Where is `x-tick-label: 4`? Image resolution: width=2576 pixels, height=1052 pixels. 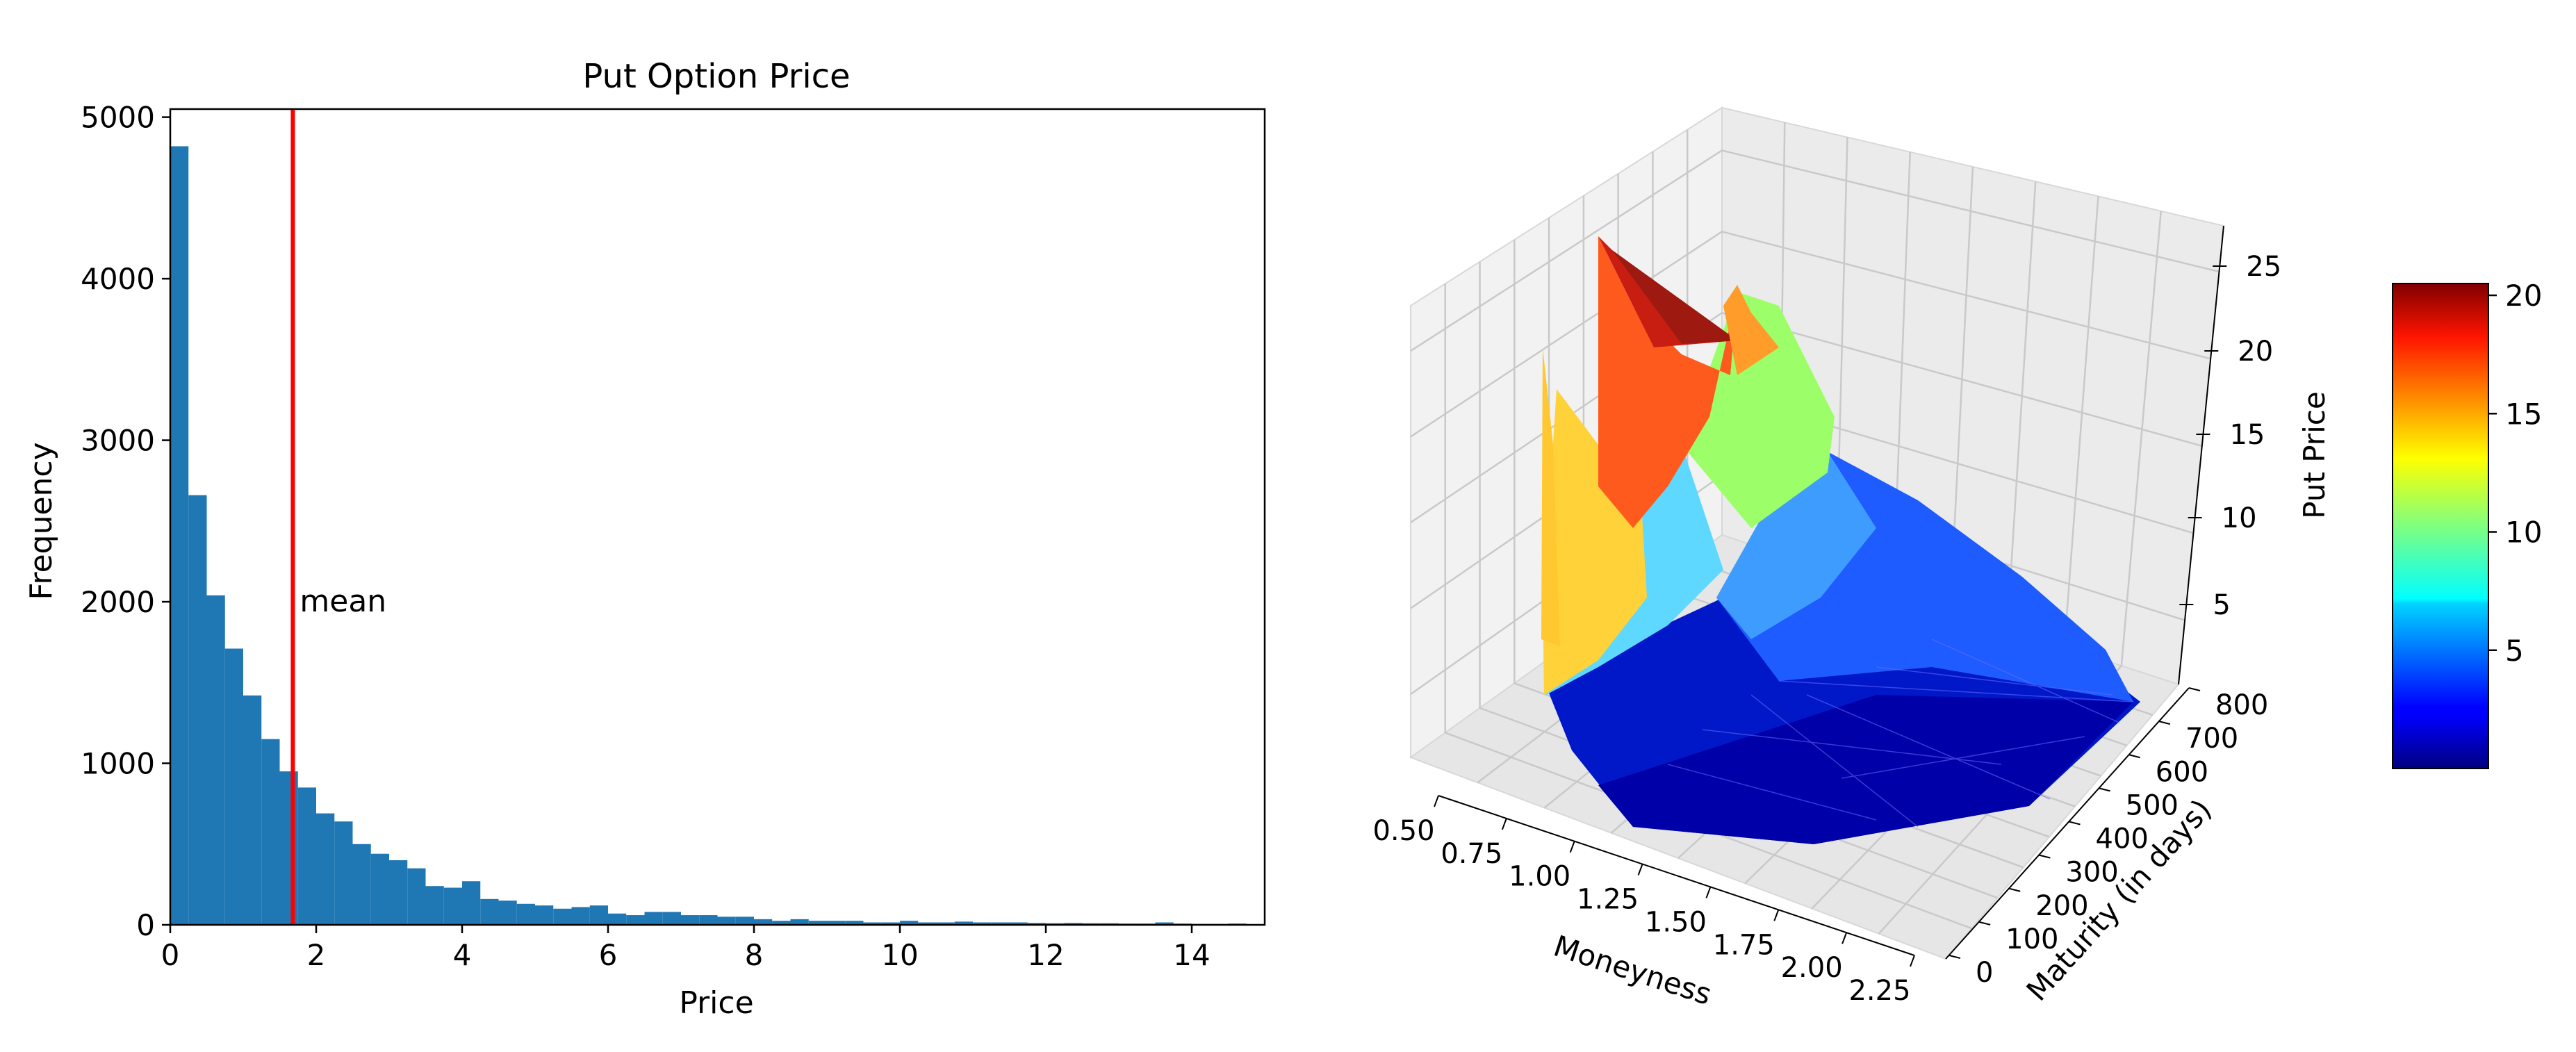
x-tick-label: 4 is located at coordinates (462, 955).